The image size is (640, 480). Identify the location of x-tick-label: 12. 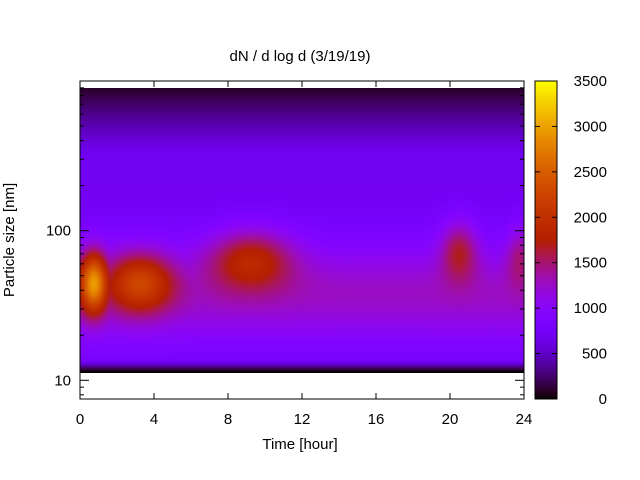
(302, 419).